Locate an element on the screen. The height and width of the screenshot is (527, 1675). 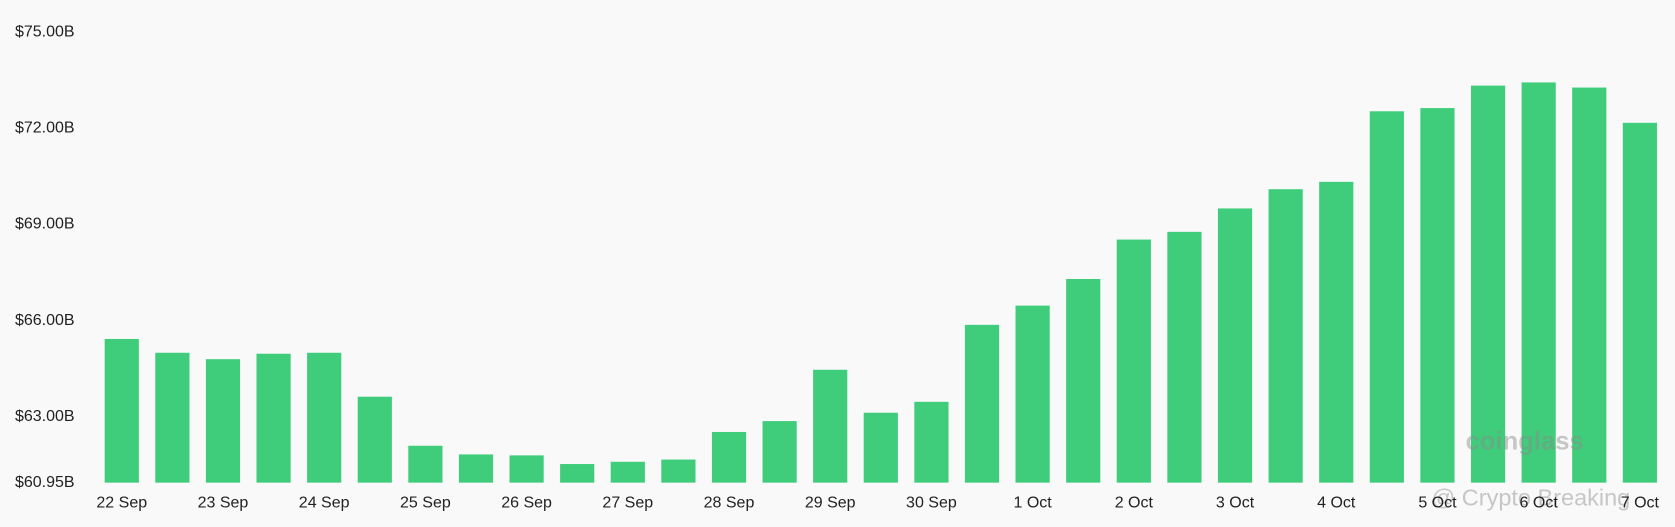
x-tick-label: 24 Sep is located at coordinates (324, 503).